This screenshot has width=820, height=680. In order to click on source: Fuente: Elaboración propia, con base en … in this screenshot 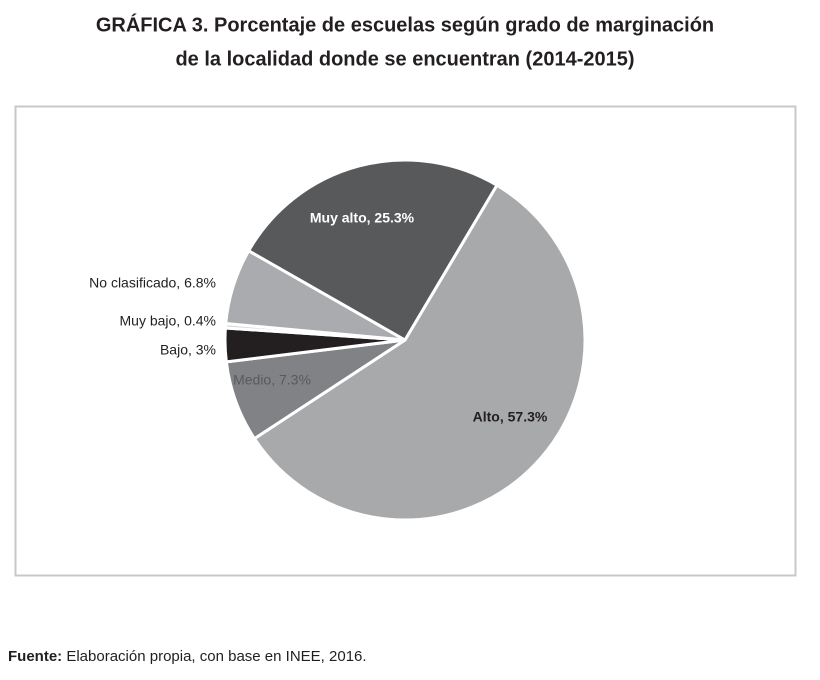, I will do `click(187, 656)`.